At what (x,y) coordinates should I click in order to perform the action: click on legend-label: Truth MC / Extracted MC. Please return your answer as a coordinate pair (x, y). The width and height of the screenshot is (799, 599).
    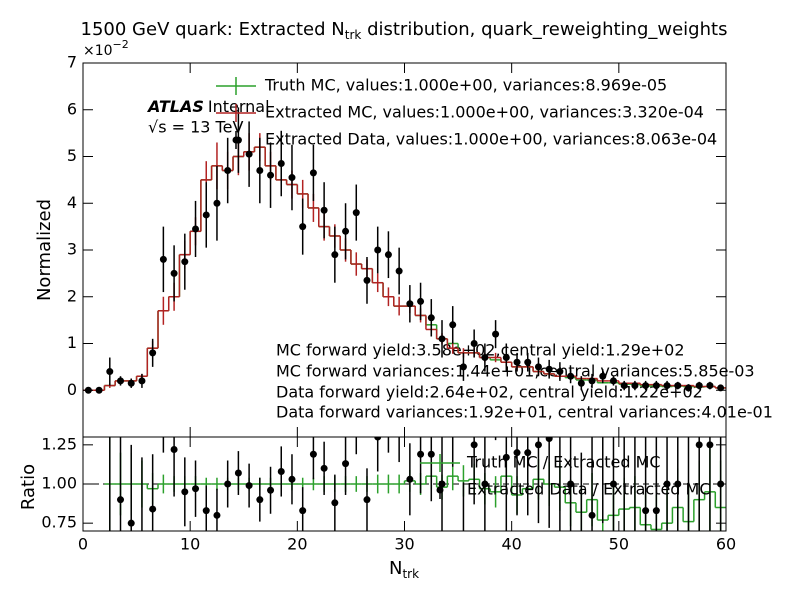
    Looking at the image, I should click on (563, 462).